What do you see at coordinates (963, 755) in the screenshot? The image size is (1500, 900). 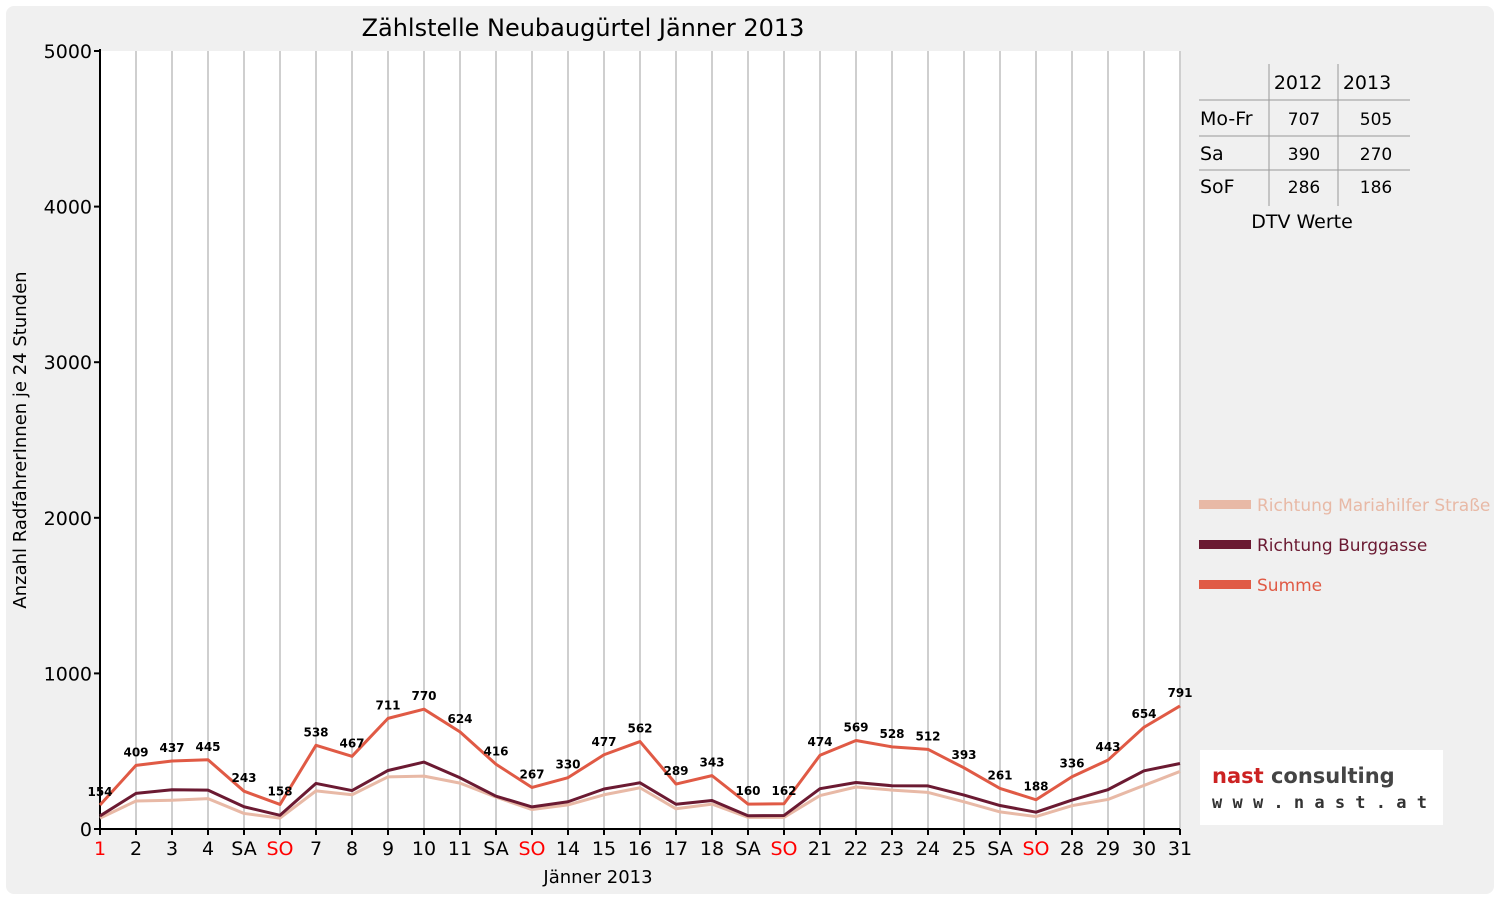 I see `data-label: 393` at bounding box center [963, 755].